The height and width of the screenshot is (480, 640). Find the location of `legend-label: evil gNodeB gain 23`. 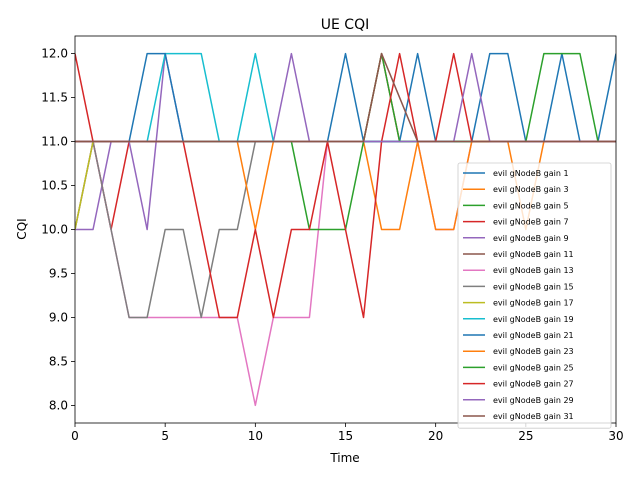

legend-label: evil gNodeB gain 23 is located at coordinates (533, 351).